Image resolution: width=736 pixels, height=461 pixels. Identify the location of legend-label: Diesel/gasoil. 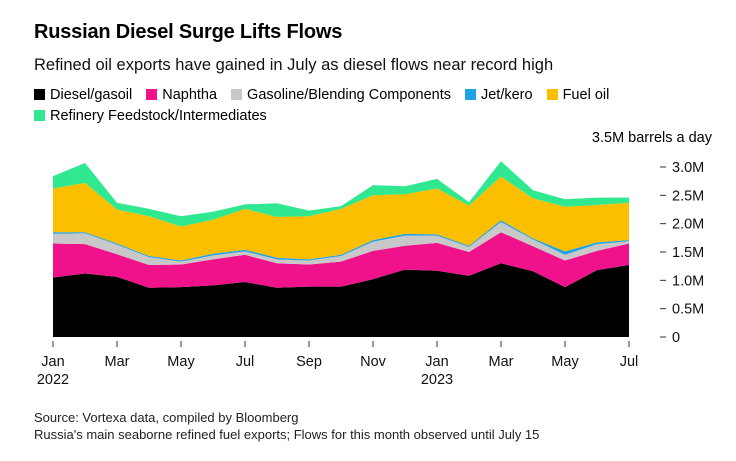
(91, 95).